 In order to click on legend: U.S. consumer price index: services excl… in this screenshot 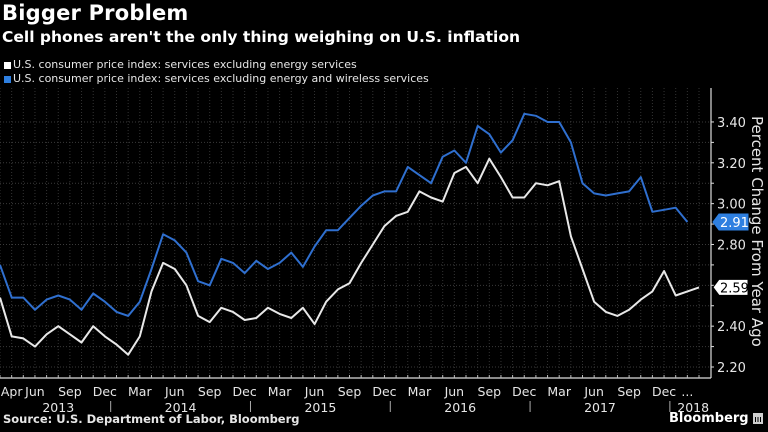, I will do `click(216, 72)`.